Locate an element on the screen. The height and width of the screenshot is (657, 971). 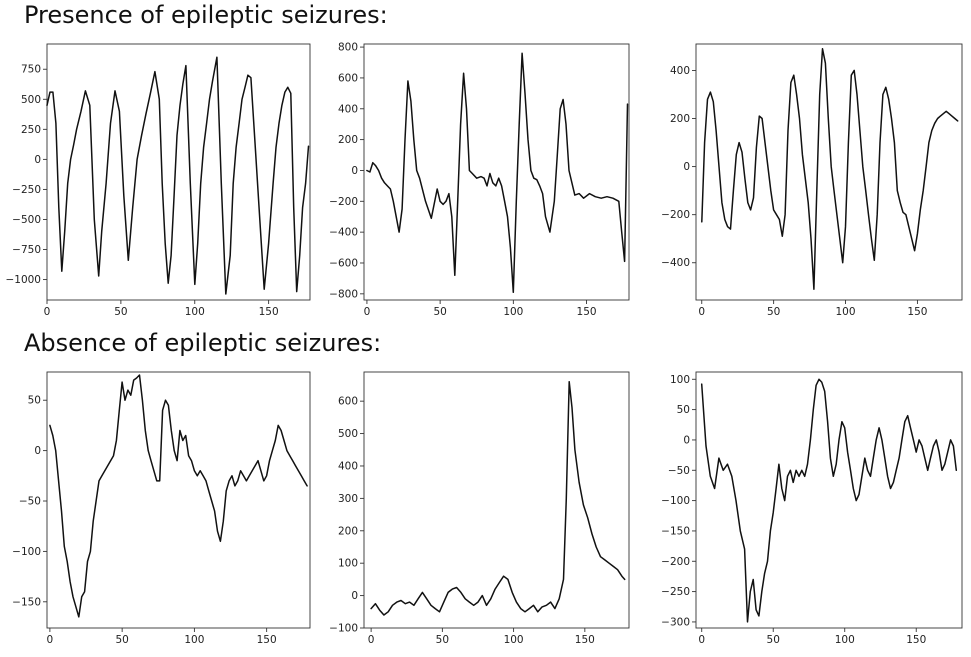
y-tick-label: −500 is located at coordinates (26, 220).